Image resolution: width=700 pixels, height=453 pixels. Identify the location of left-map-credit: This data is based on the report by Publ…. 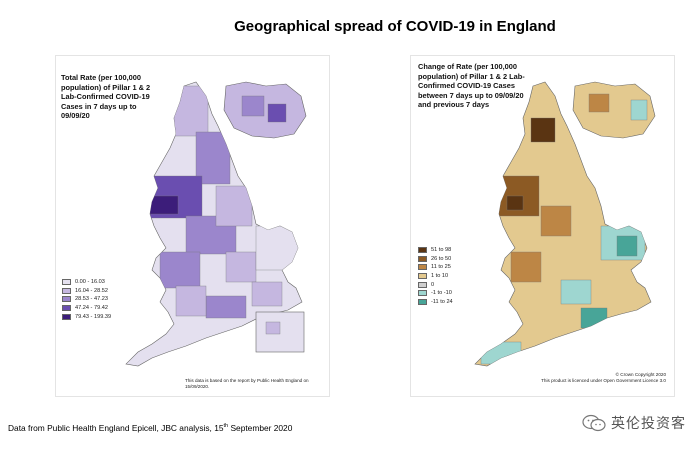
(247, 383).